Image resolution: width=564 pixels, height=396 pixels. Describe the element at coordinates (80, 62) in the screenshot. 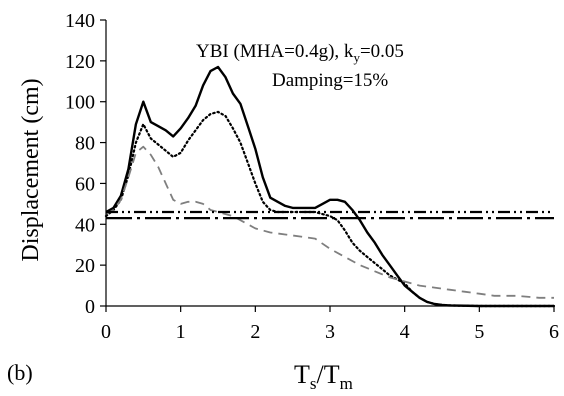

I see `y-tick-label: 120` at that location.